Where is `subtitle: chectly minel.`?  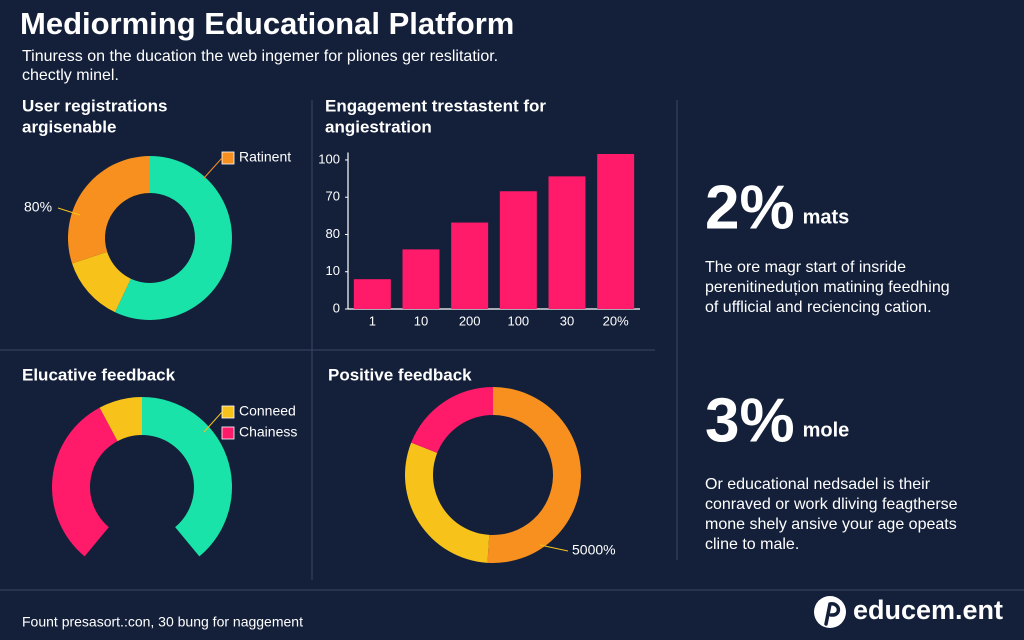 subtitle: chectly minel. is located at coordinates (70, 75).